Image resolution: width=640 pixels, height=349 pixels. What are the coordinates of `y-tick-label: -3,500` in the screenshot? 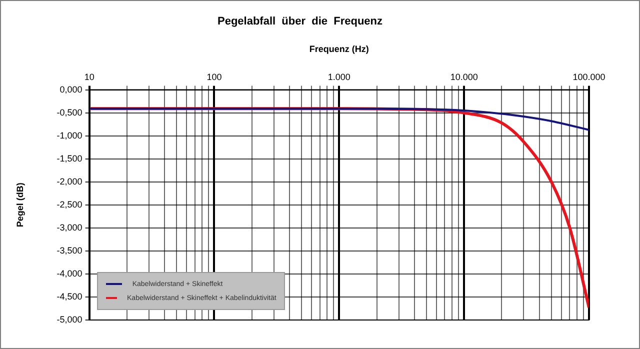 It's located at (69, 250).